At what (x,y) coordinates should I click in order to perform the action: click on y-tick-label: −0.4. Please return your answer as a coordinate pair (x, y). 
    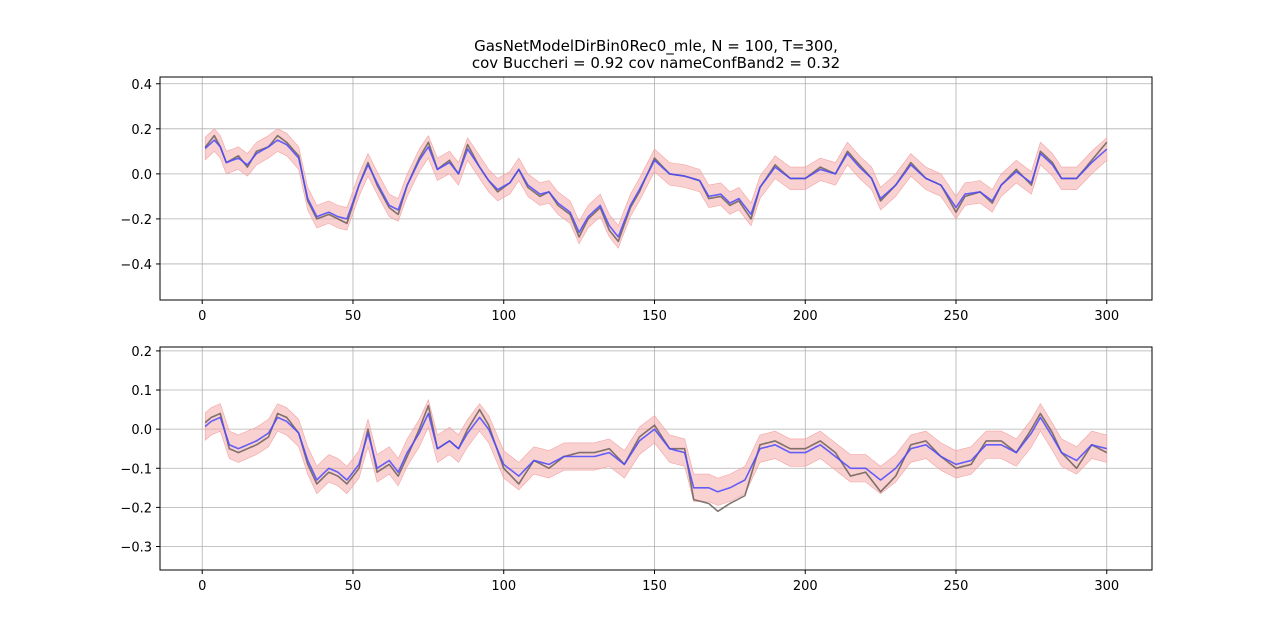
    Looking at the image, I should click on (136, 265).